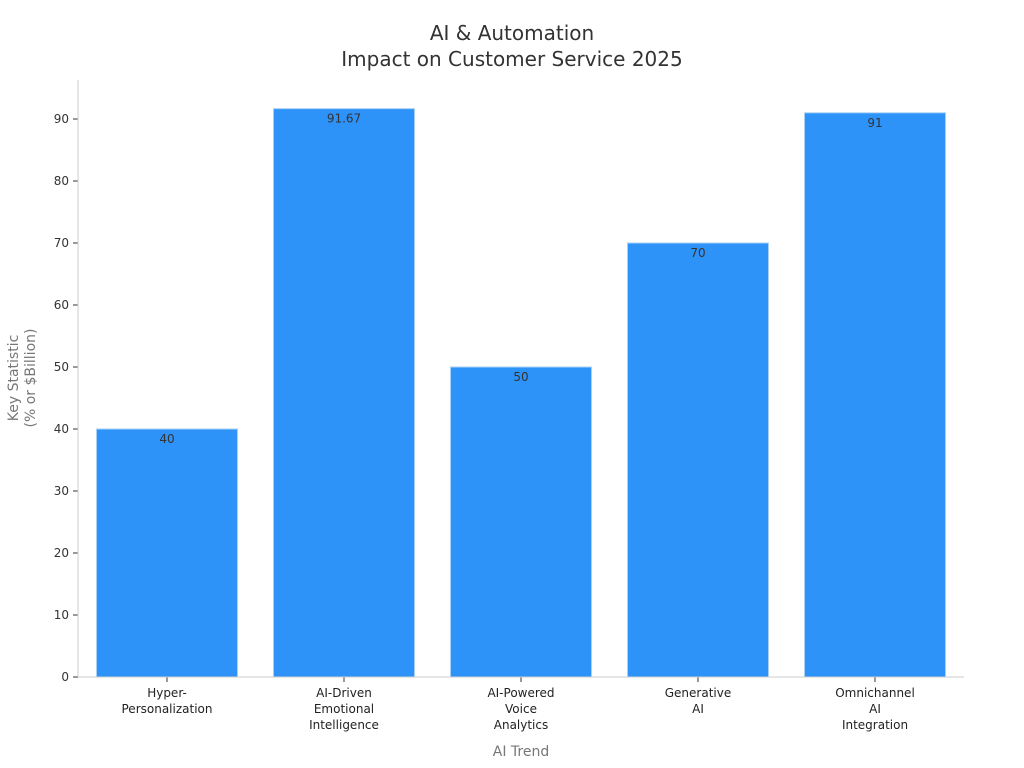 The width and height of the screenshot is (1024, 768). Describe the element at coordinates (61, 119) in the screenshot. I see `y-tick-label: 90` at that location.